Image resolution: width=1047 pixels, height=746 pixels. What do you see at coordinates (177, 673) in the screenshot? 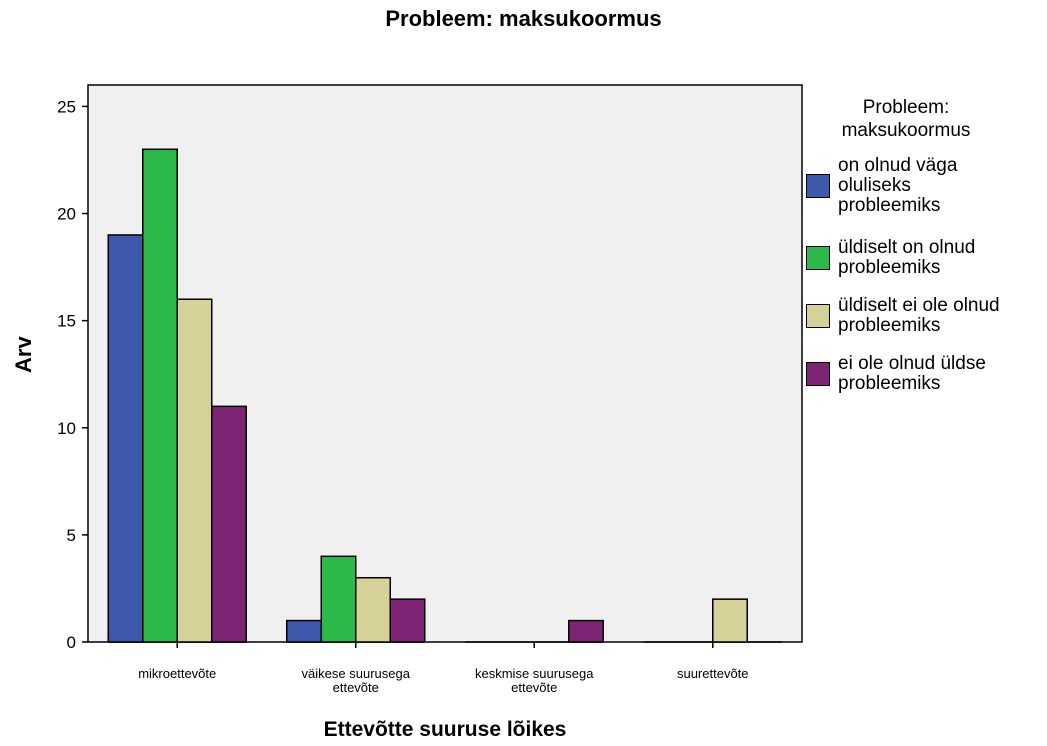
I see `x-tick-label: mikroettevõte` at bounding box center [177, 673].